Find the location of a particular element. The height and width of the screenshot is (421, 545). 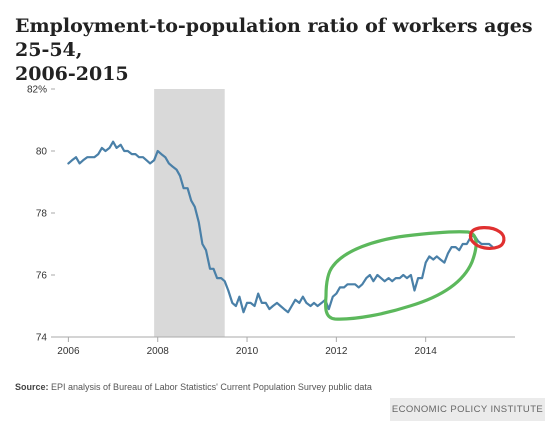

annotation-layer is located at coordinates (414, 273).